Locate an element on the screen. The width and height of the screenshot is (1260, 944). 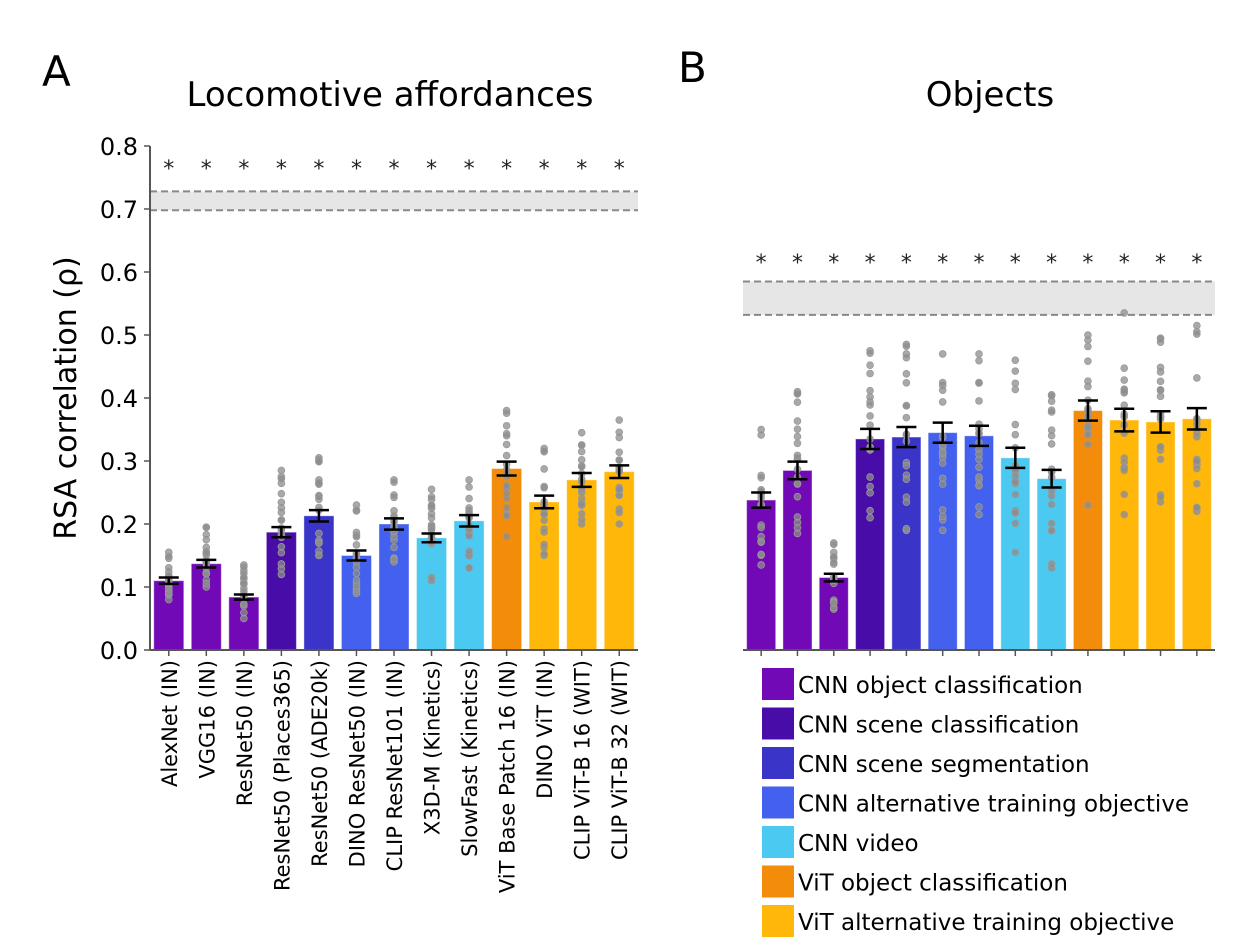
x-tick-label: AlexNet (IN) is located at coordinates (170, 723).